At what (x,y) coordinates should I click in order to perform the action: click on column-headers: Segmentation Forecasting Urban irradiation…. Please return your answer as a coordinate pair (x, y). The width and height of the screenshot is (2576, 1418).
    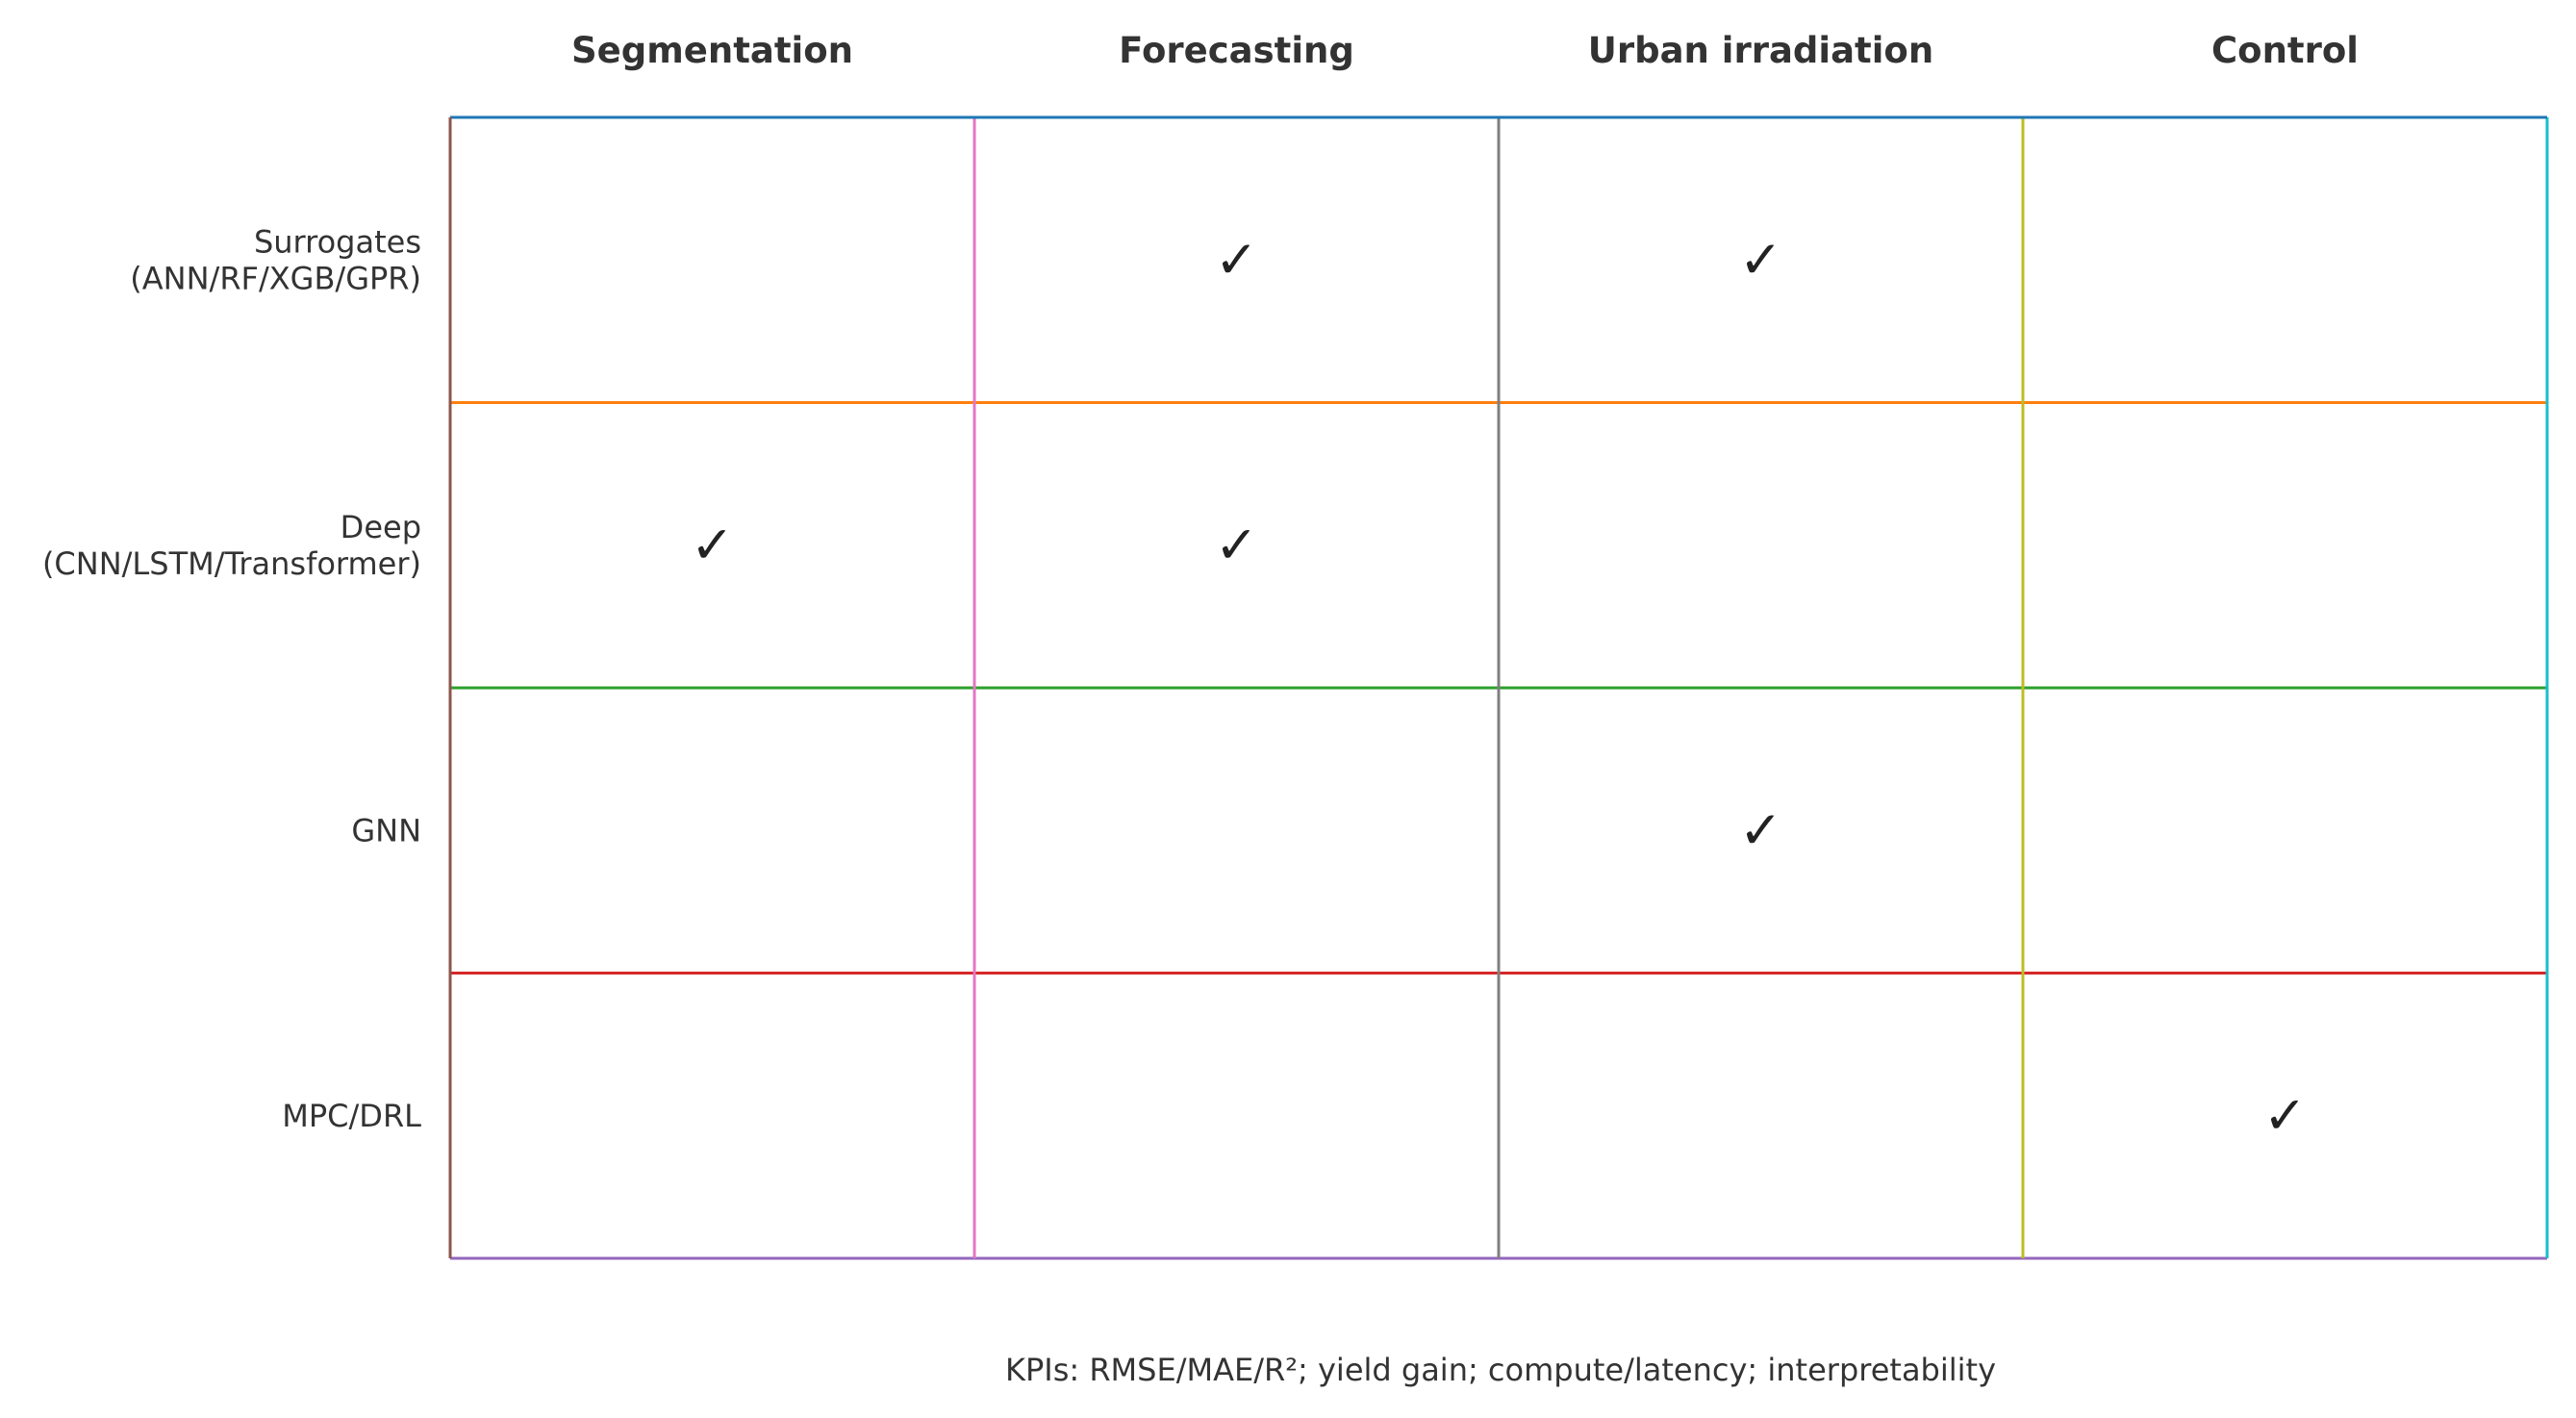
    Looking at the image, I should click on (1465, 50).